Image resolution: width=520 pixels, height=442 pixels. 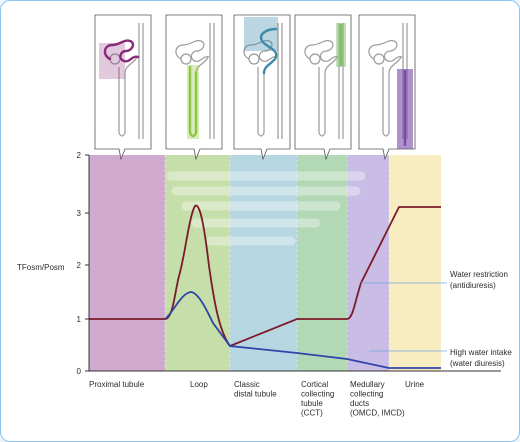 What do you see at coordinates (247, 384) in the screenshot?
I see `segment-label-line: Classic` at bounding box center [247, 384].